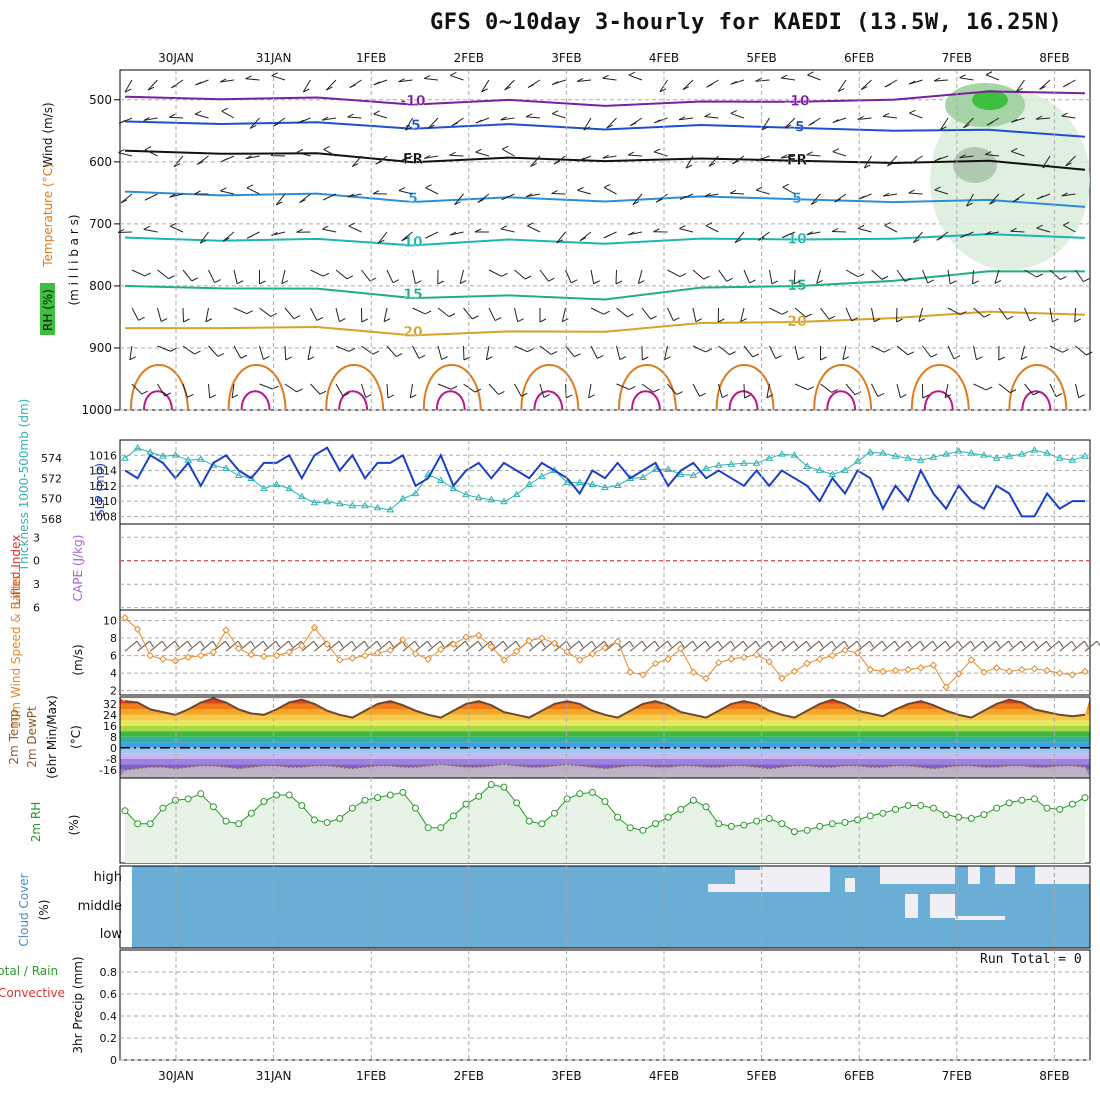 This screenshot has height=1100, width=1100. Describe the element at coordinates (113, 748) in the screenshot. I see `temp-tick-label: 0` at that location.